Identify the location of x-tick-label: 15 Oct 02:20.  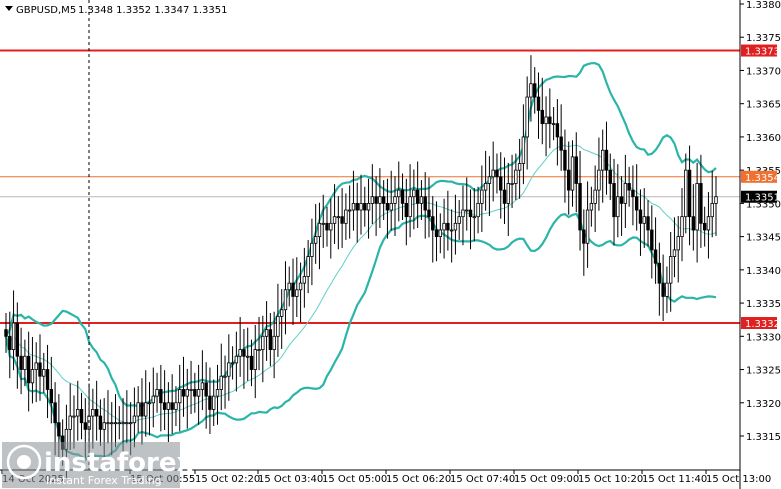
(227, 479).